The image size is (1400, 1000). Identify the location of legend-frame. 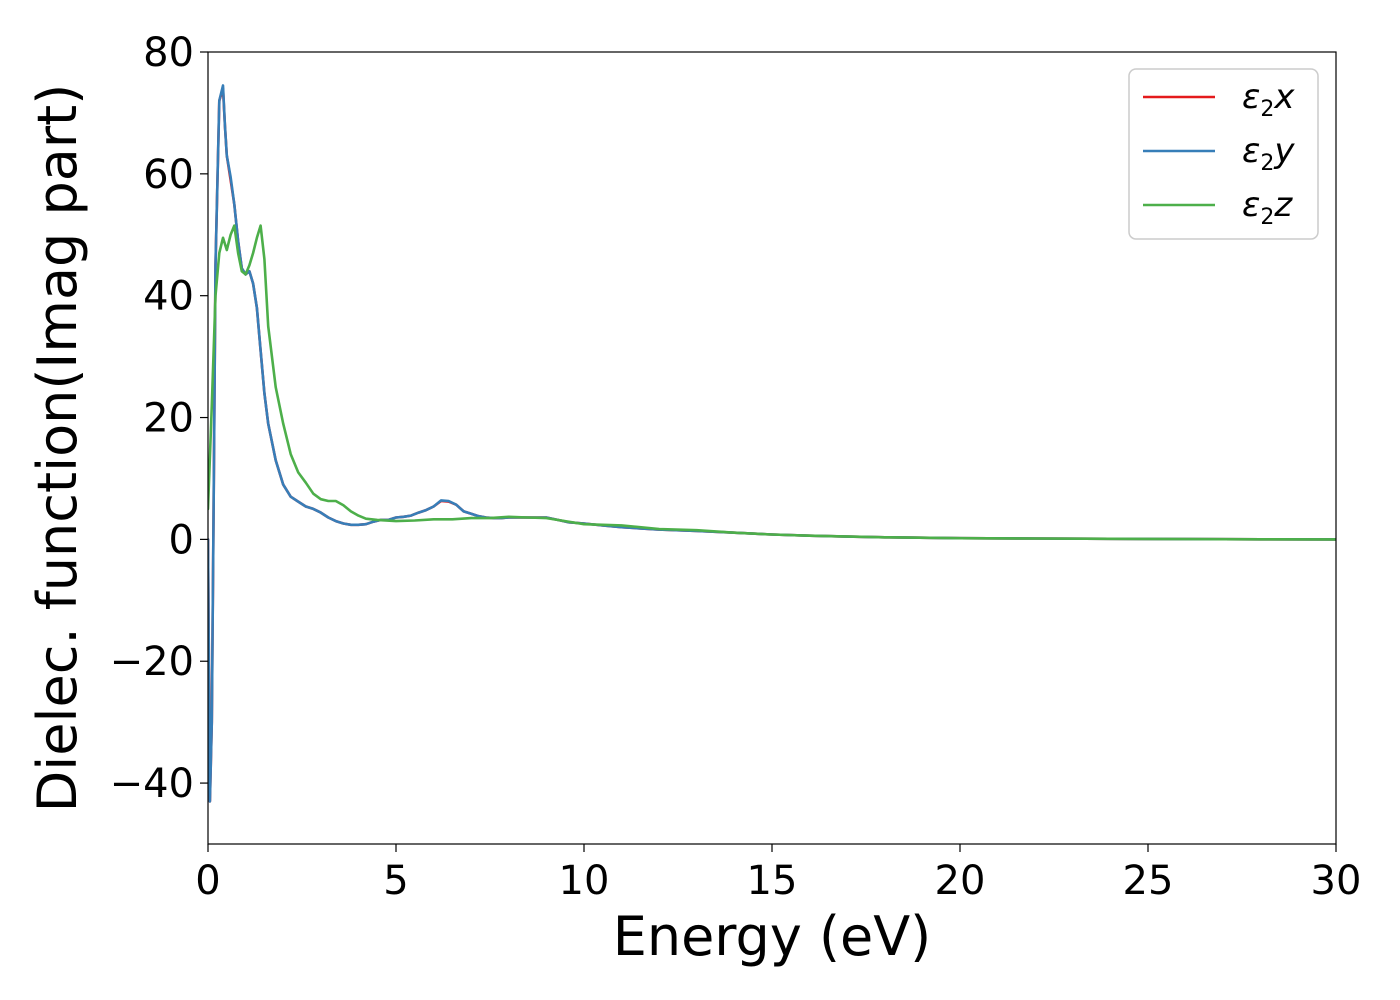
(1223, 154).